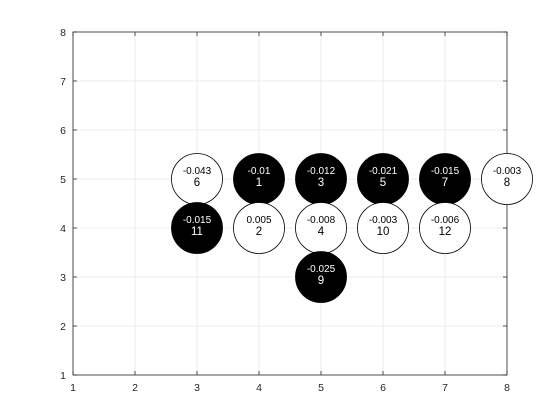  I want to click on x-tick-label: 8, so click(507, 388).